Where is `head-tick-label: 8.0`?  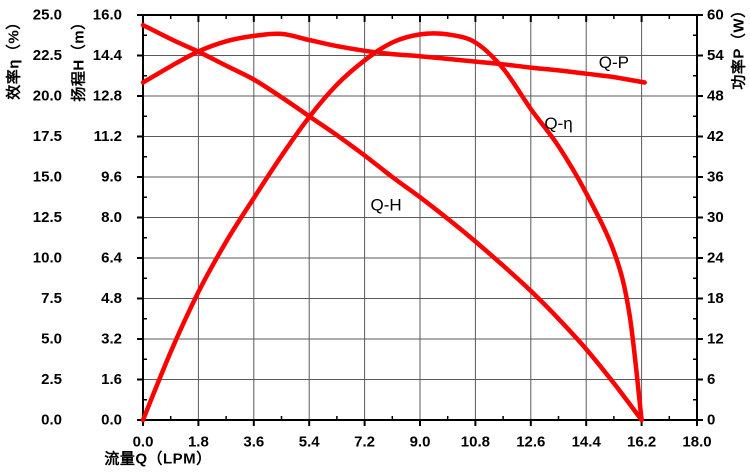
head-tick-label: 8.0 is located at coordinates (111, 217).